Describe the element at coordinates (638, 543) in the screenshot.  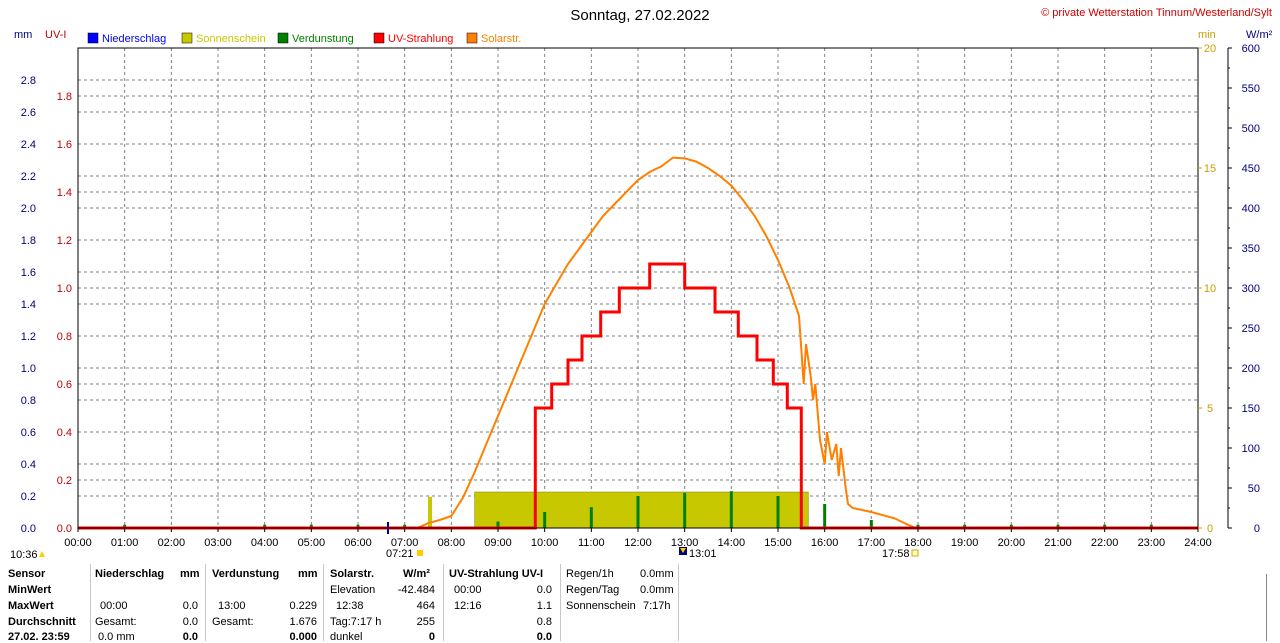
I see `x-tick-label: 12:00` at that location.